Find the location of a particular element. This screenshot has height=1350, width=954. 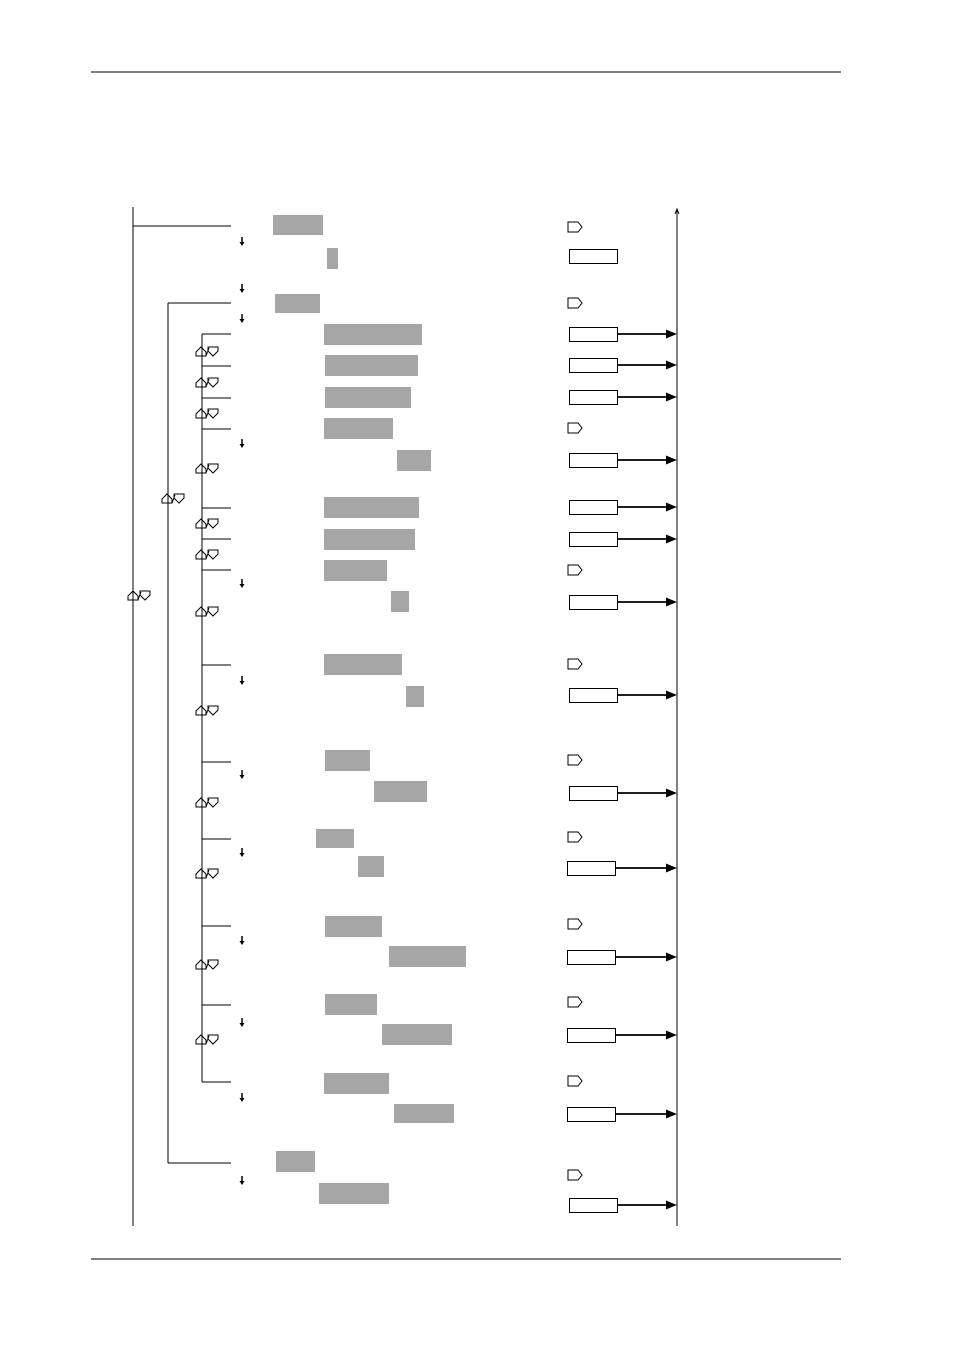

menu-boxes is located at coordinates (369, 709).